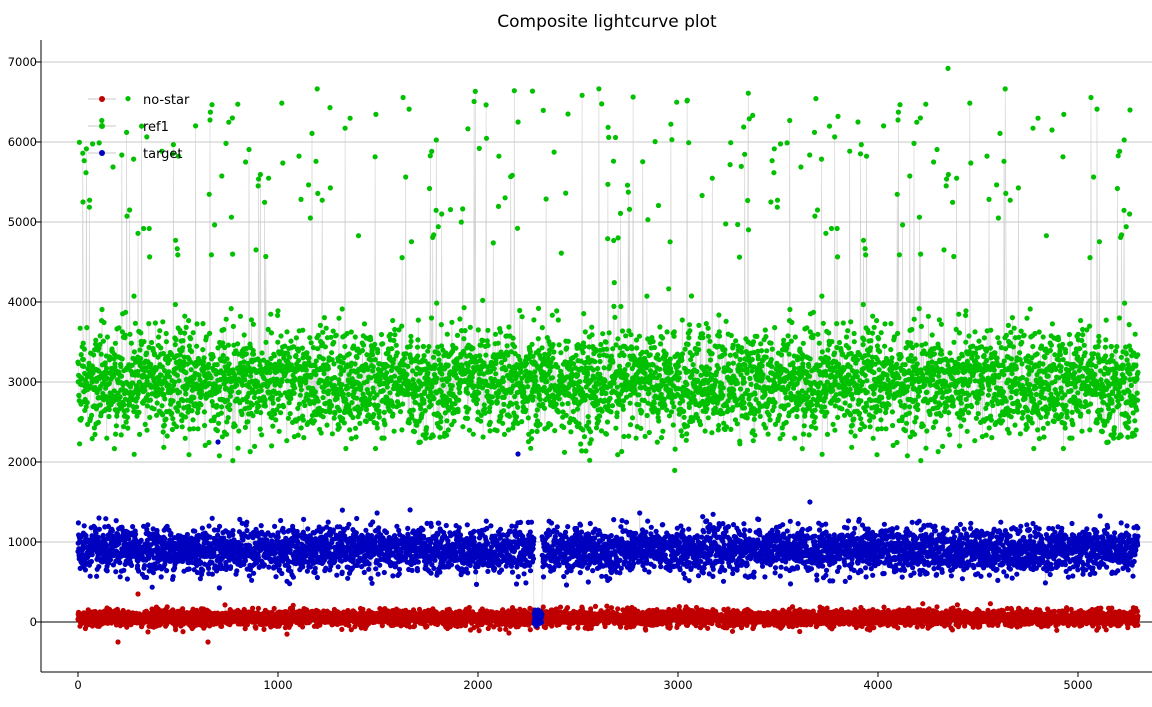 The image size is (1152, 707). Describe the element at coordinates (22, 382) in the screenshot. I see `y-tick-label: 3000` at that location.